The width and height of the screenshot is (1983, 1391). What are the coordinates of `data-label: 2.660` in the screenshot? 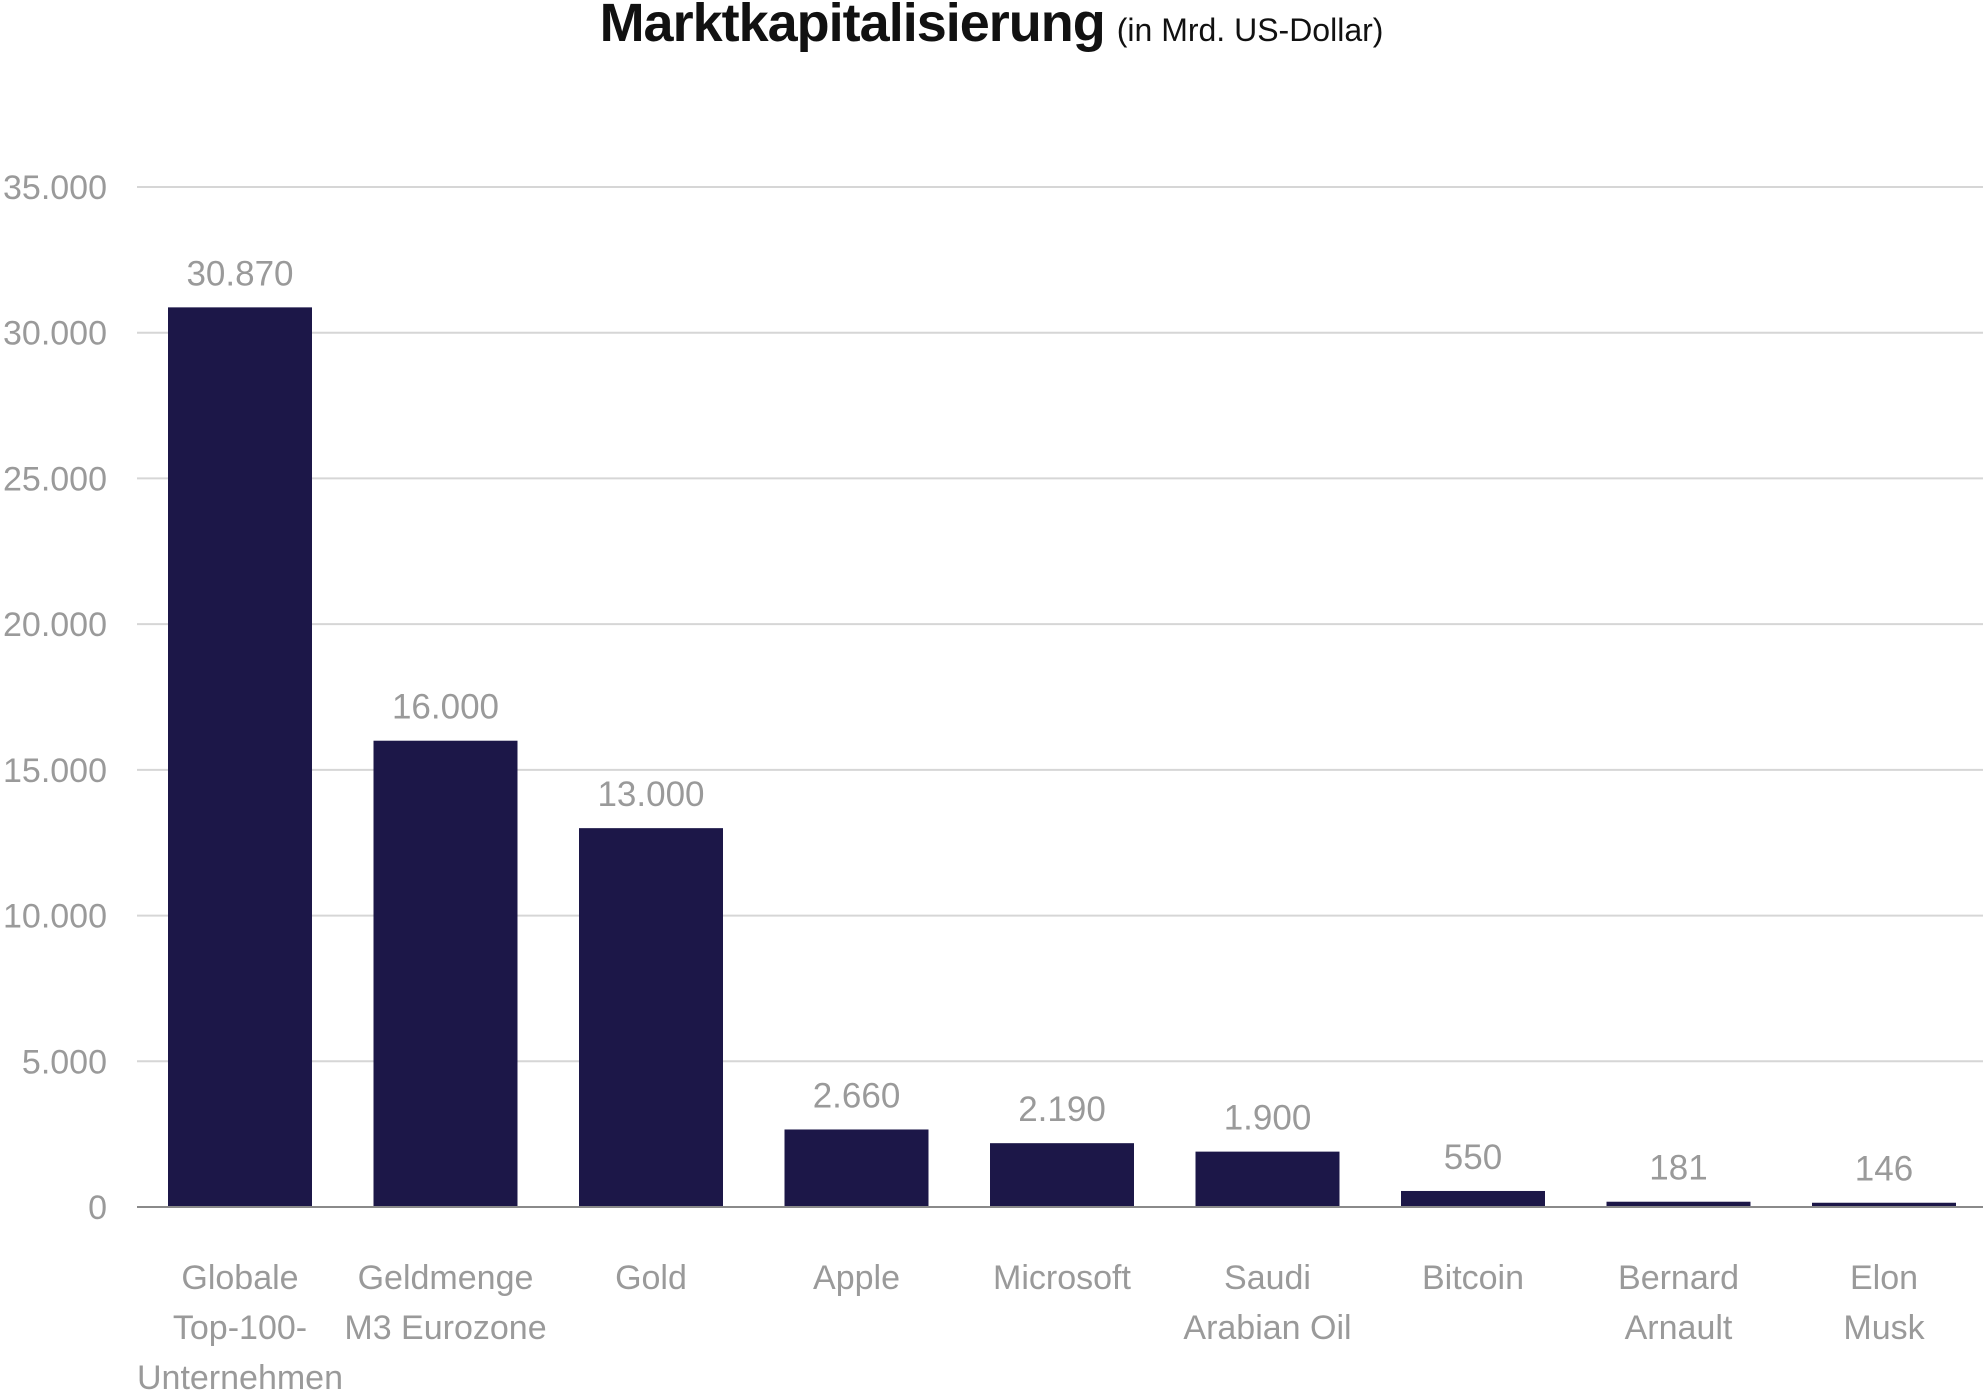 It's located at (857, 1095).